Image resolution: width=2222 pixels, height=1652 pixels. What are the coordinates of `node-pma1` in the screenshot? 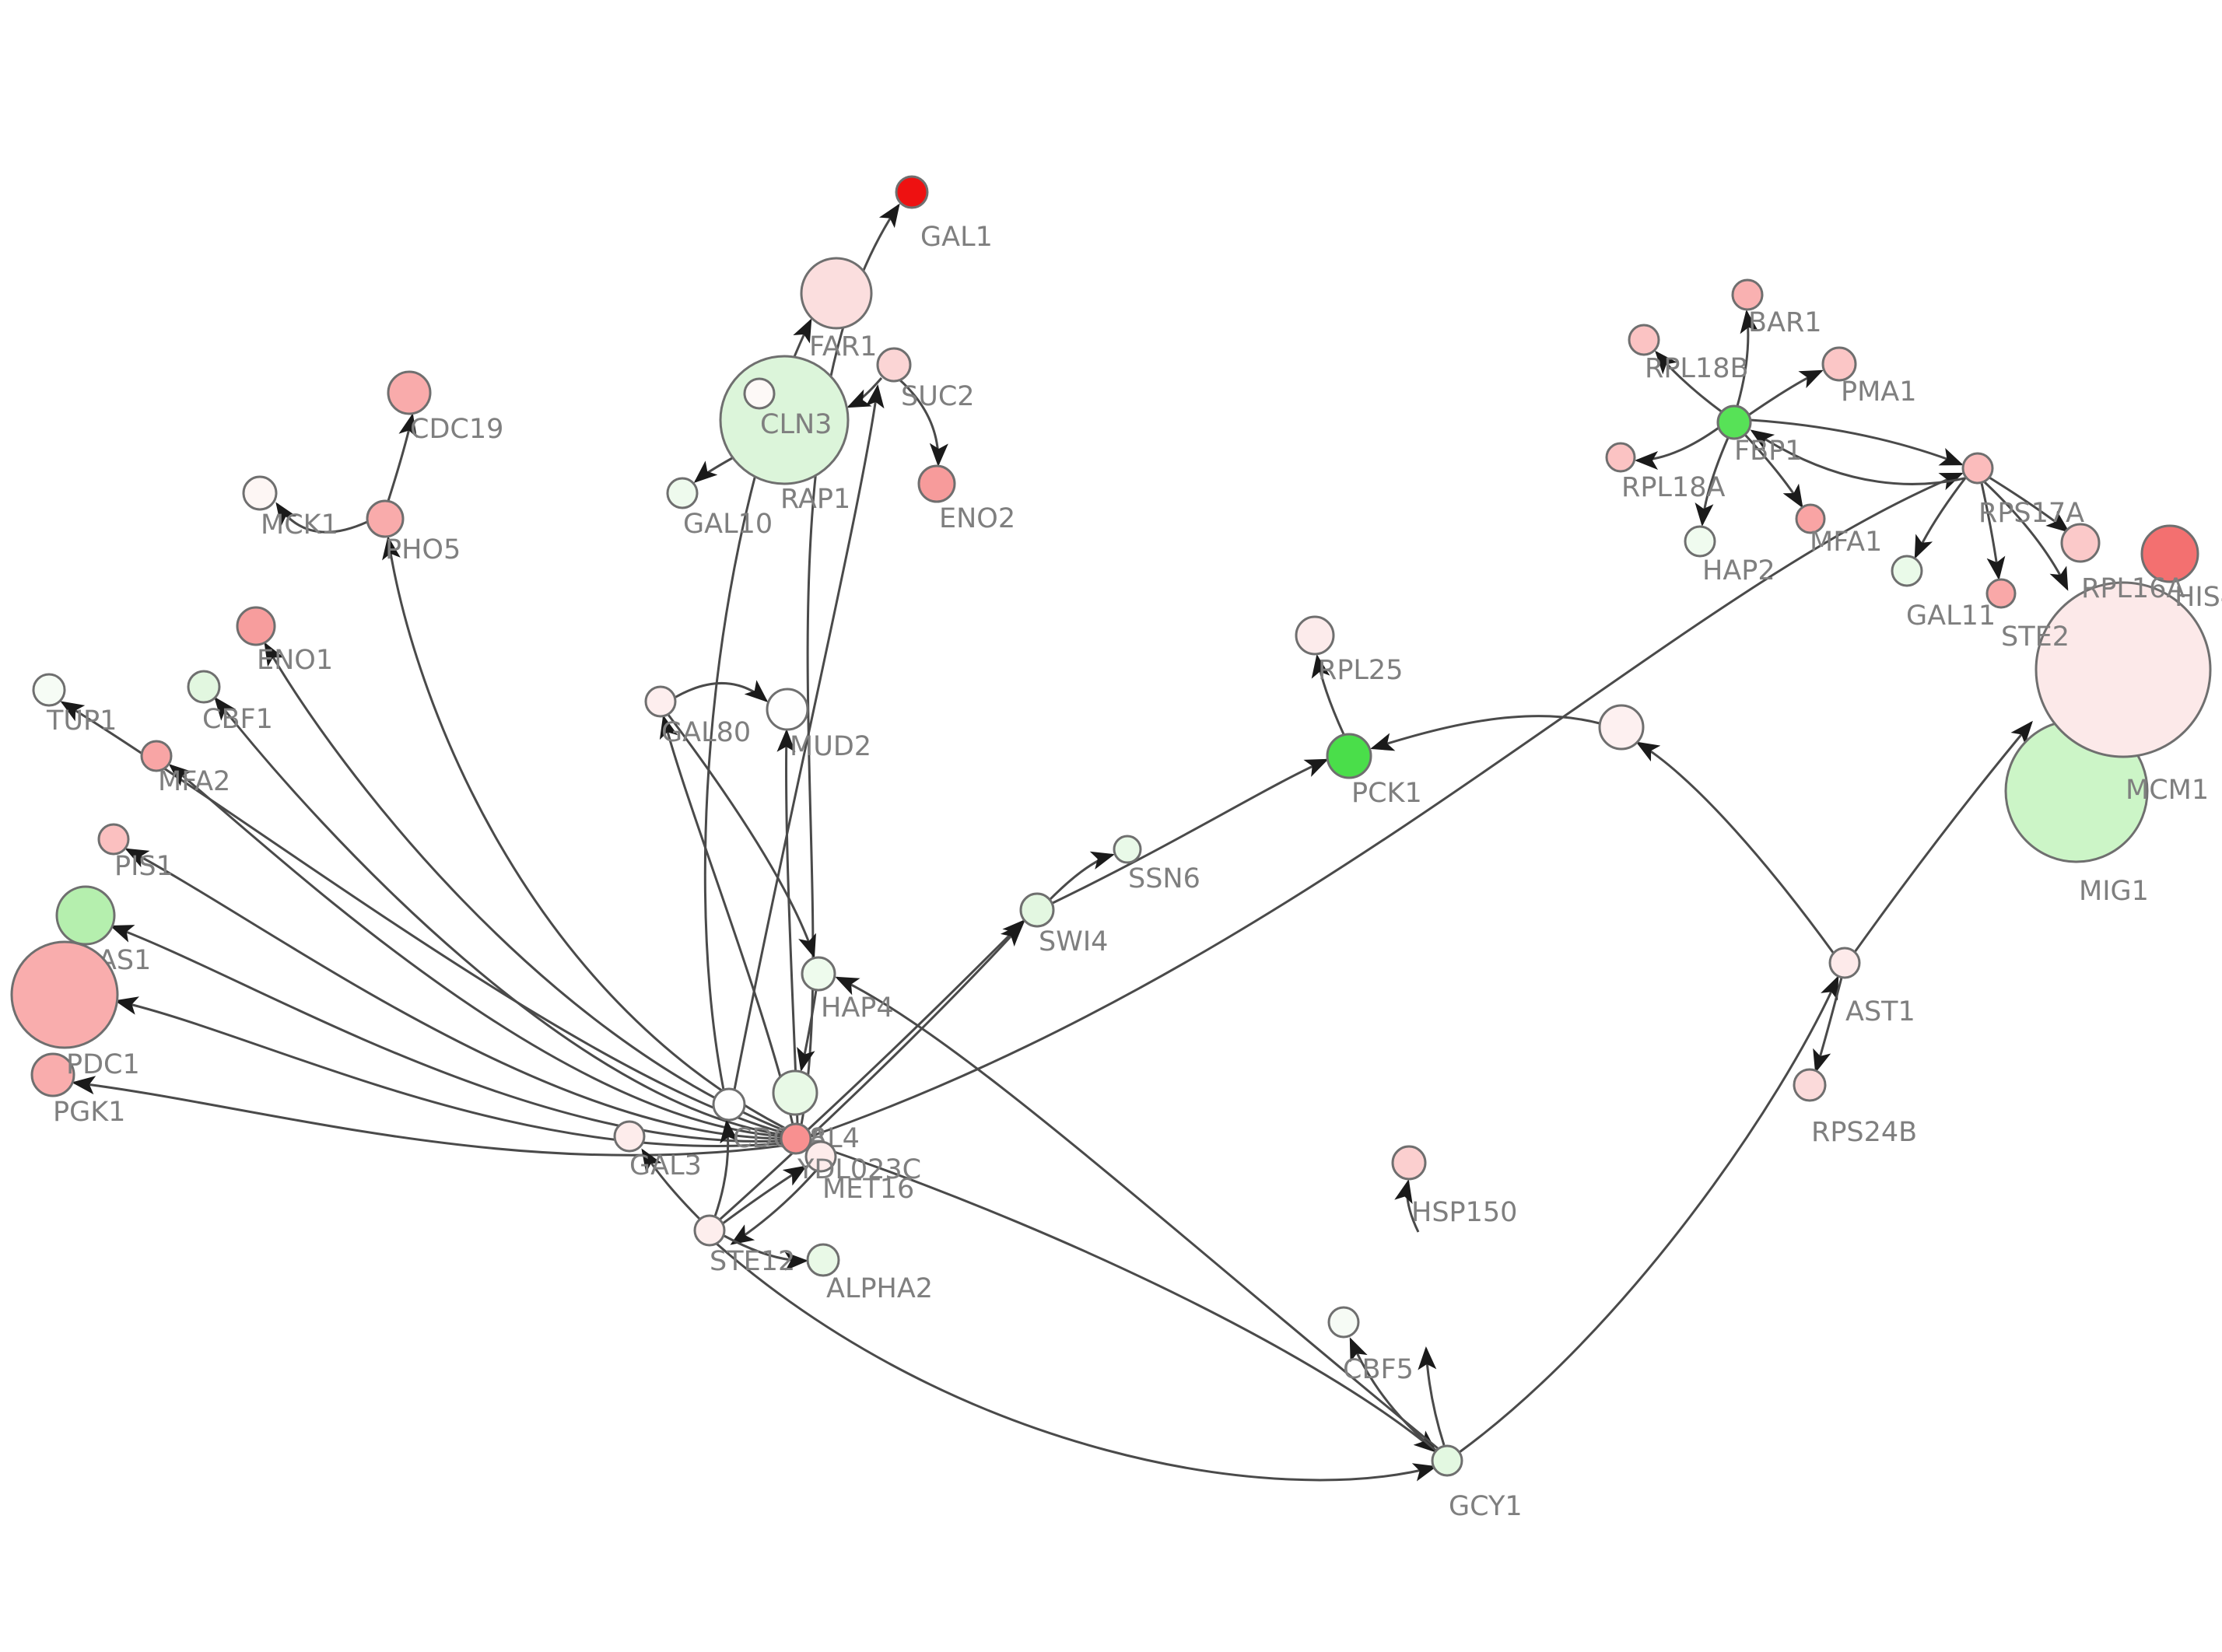 It's located at (1839, 364).